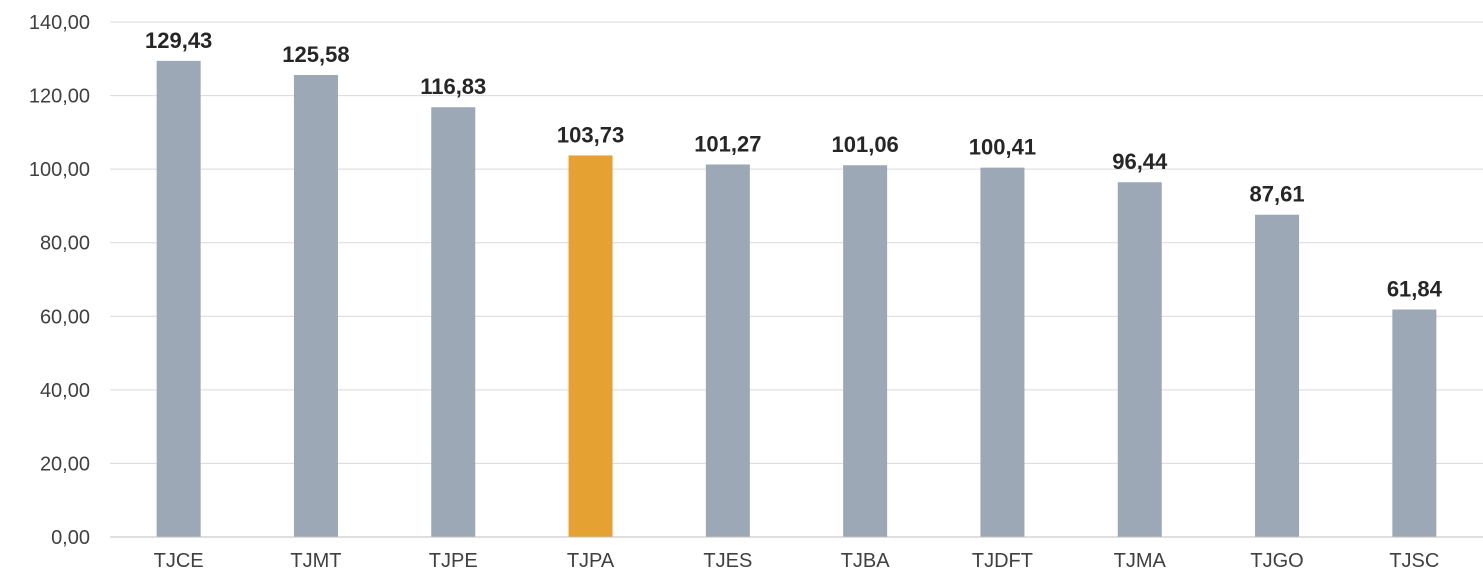 Image resolution: width=1483 pixels, height=577 pixels. I want to click on category-label-tjmt: TJMT, so click(315, 561).